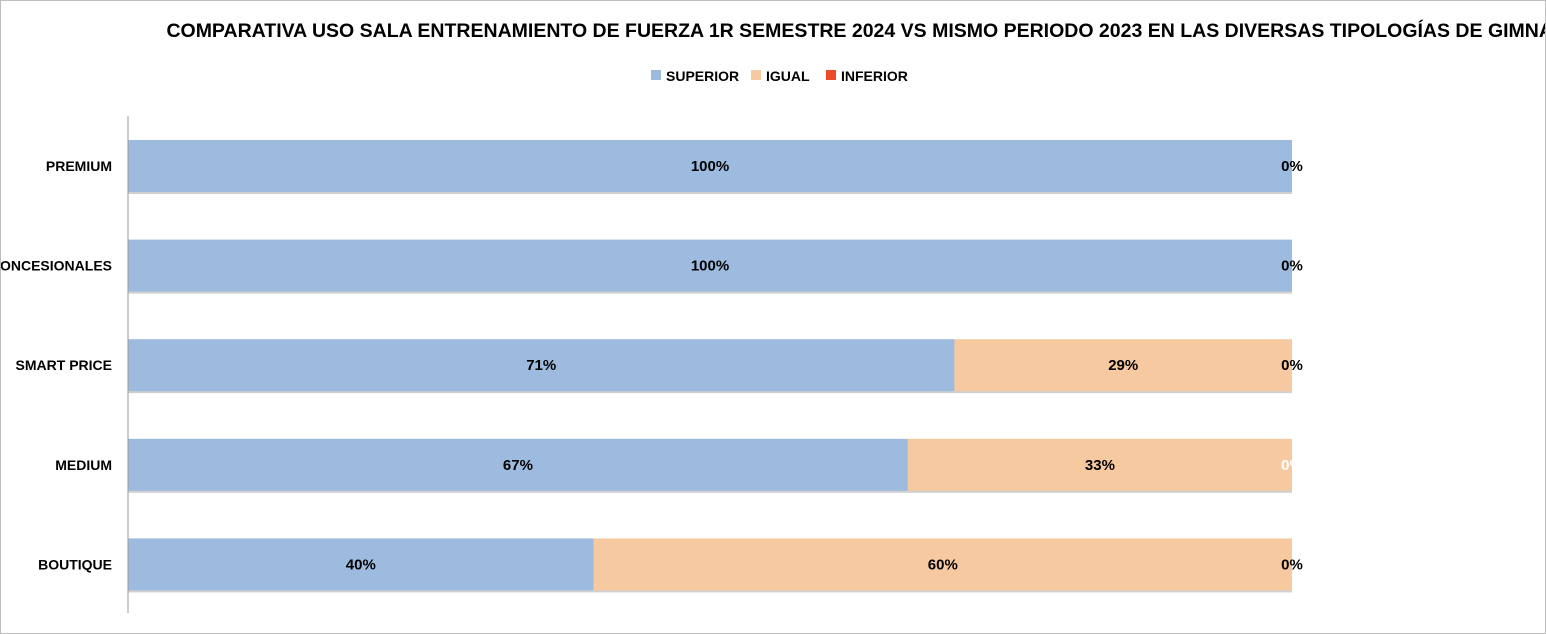 The image size is (1546, 634). What do you see at coordinates (56, 266) in the screenshot?
I see `category-label-concesionales: CONCESIONALES` at bounding box center [56, 266].